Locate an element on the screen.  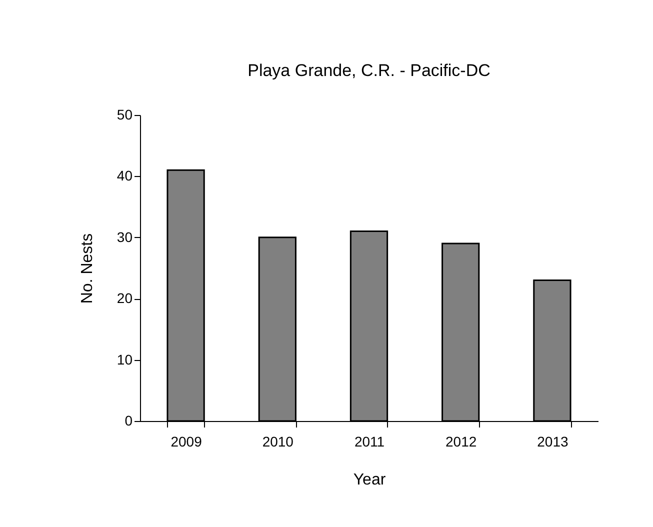
x-tick-label: 2012 is located at coordinates (461, 442).